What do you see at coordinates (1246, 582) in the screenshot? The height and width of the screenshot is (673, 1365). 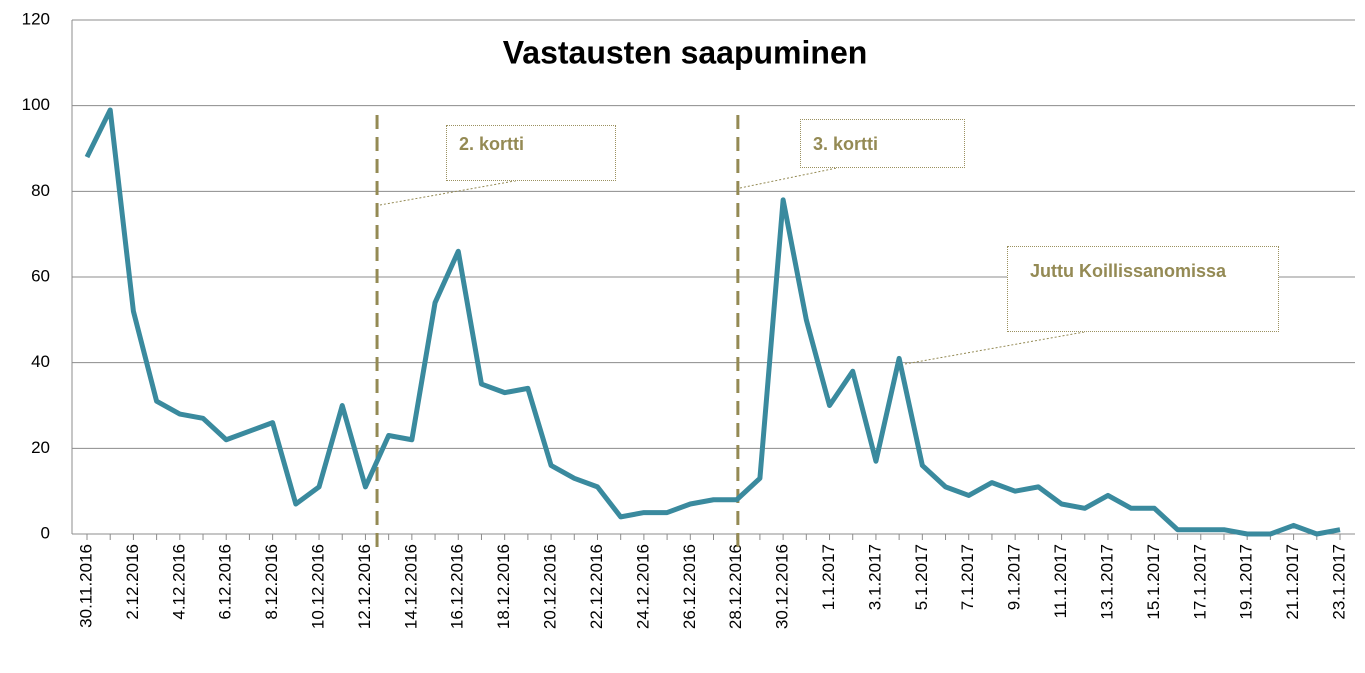 I see `x-tick-label: 19.1.2017` at bounding box center [1246, 582].